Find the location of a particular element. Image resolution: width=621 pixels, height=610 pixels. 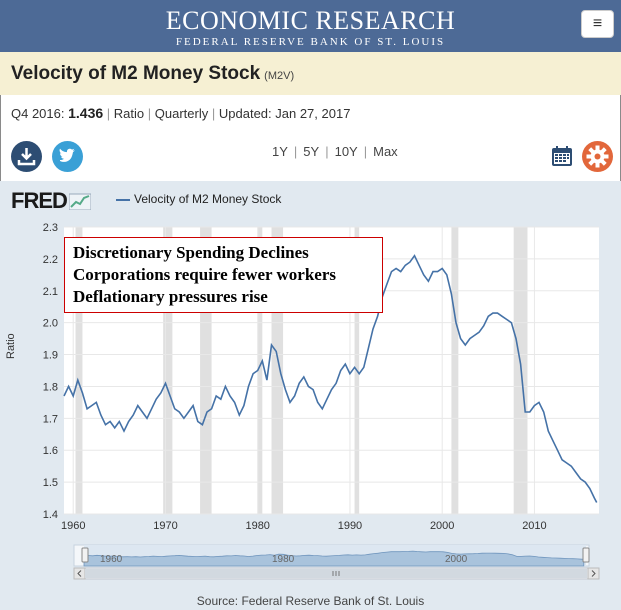

x-tick-label: 1970 is located at coordinates (165, 526).